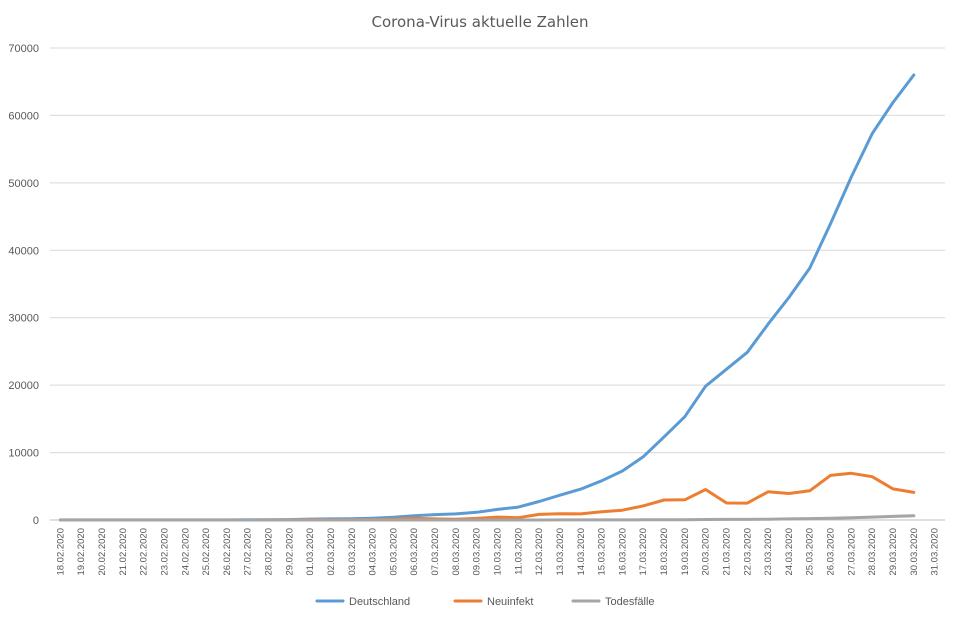 This screenshot has height=620, width=960. What do you see at coordinates (23, 386) in the screenshot?
I see `y-tick-label: 20000` at bounding box center [23, 386].